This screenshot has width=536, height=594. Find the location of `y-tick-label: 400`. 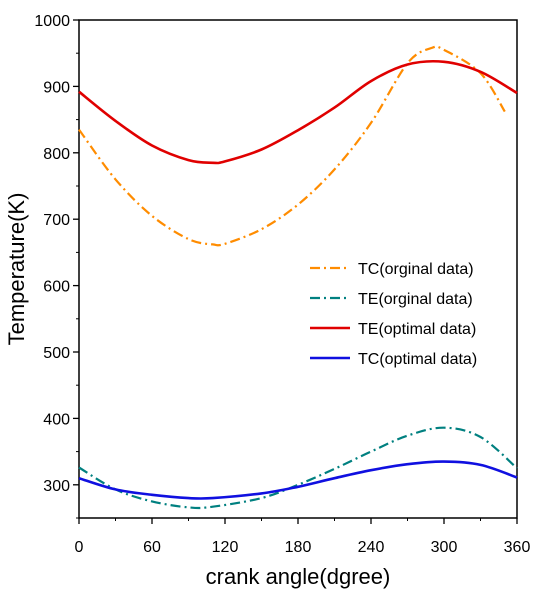

y-tick-label: 400 is located at coordinates (56, 419).